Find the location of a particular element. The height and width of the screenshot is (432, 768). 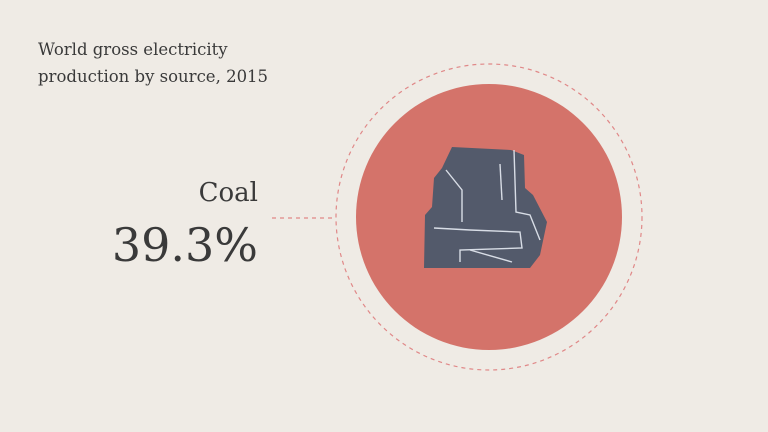

coal-icon is located at coordinates (485, 207).